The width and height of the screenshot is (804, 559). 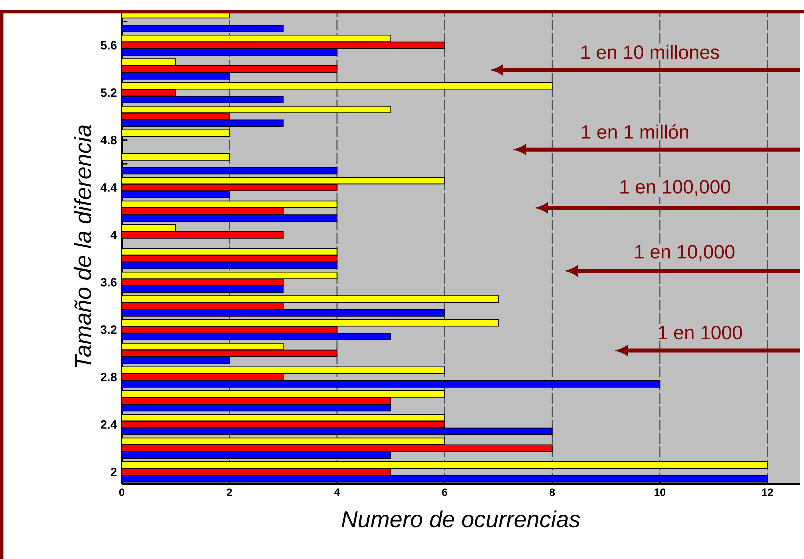 I want to click on y-tick-label: 4, so click(x=114, y=235).